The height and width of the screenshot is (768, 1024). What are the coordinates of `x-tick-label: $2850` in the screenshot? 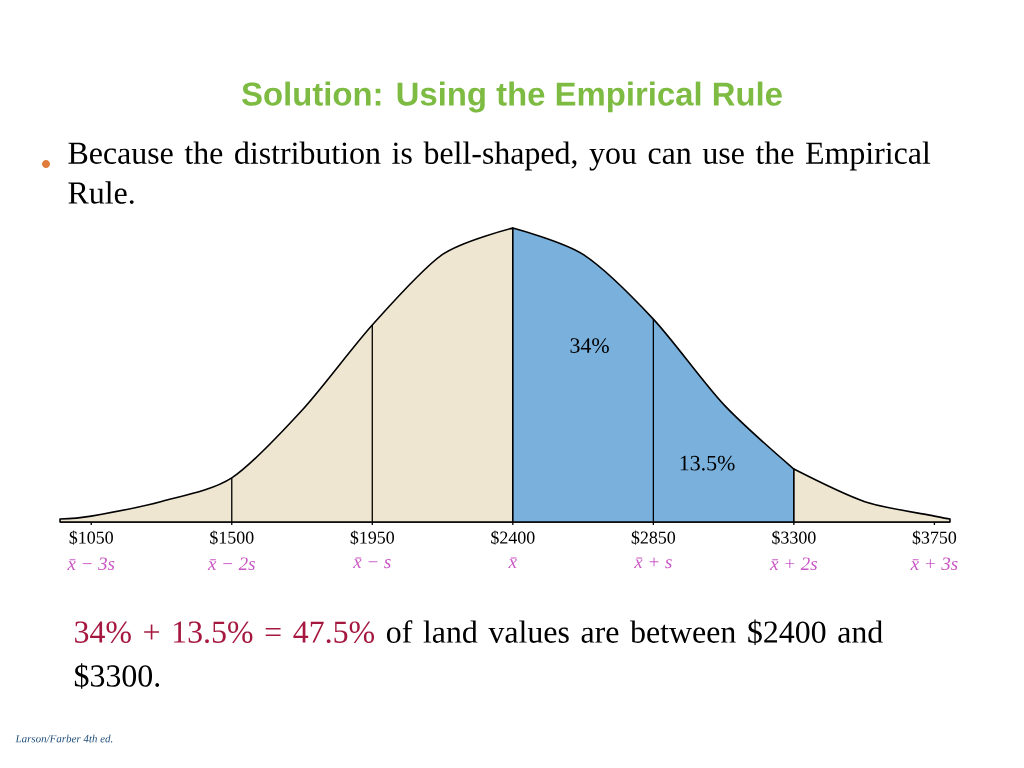 It's located at (653, 537).